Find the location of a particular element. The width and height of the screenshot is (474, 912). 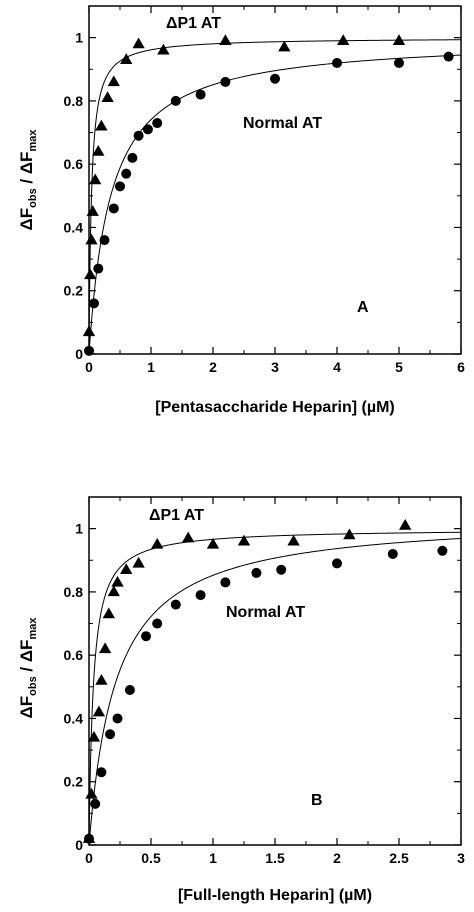

x-tick-label: 5 is located at coordinates (399, 367).